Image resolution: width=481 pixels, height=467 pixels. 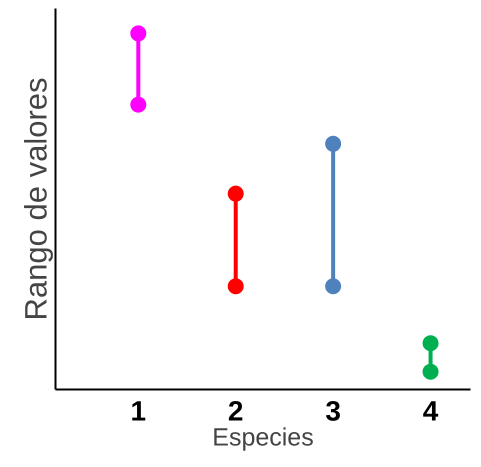 What do you see at coordinates (36, 198) in the screenshot?
I see `y-axis-title: Rango de valores` at bounding box center [36, 198].